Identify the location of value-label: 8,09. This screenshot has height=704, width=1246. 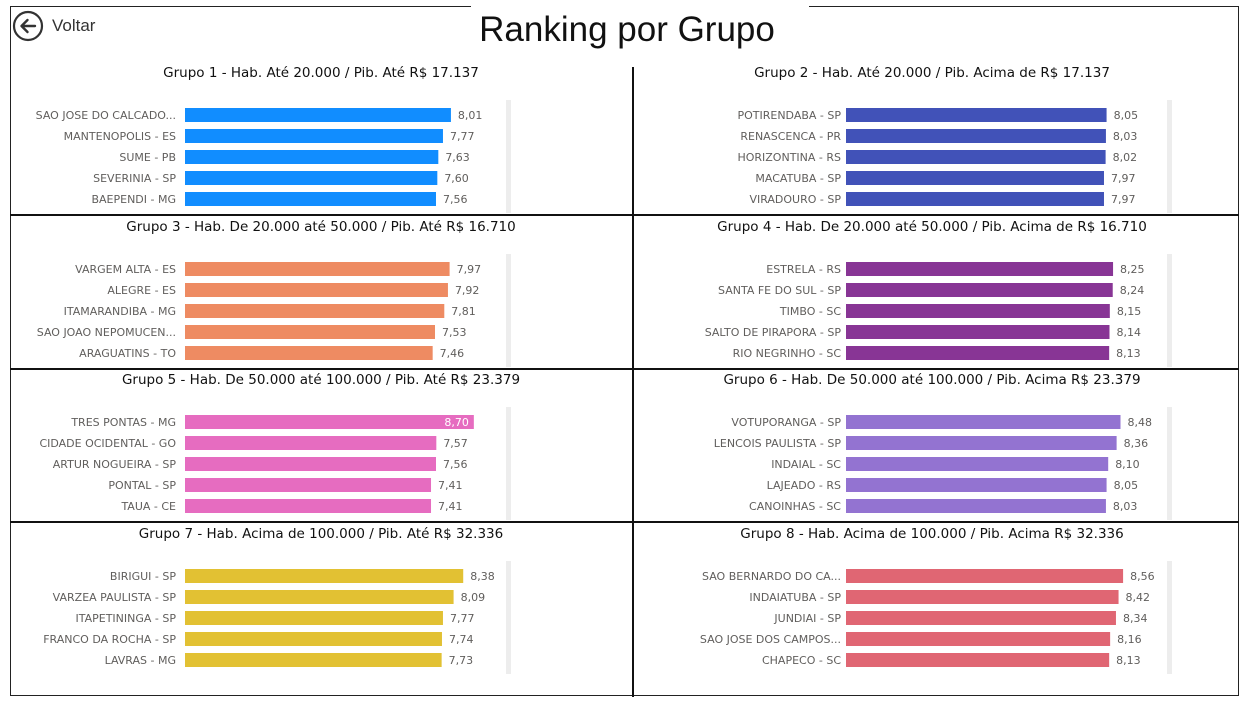
(473, 597).